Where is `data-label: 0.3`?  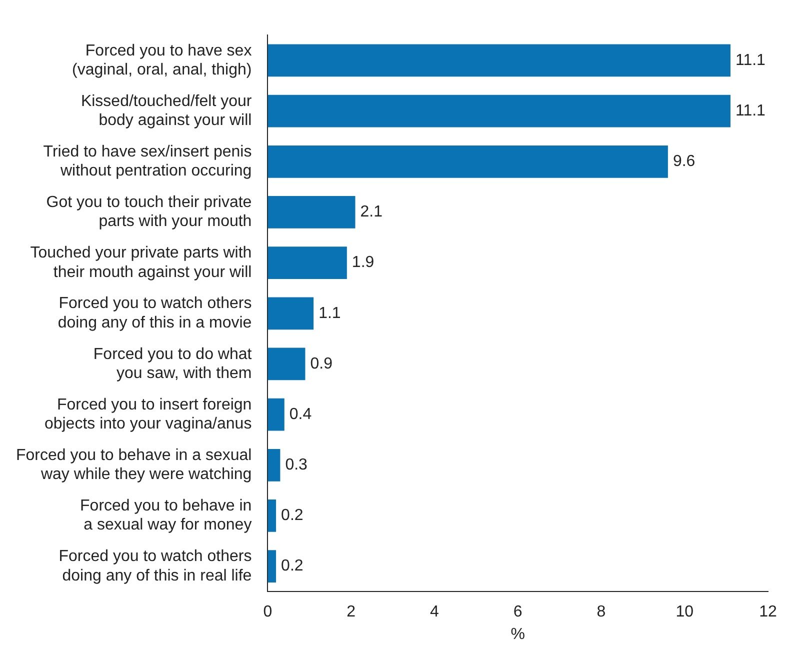
data-label: 0.3 is located at coordinates (296, 465).